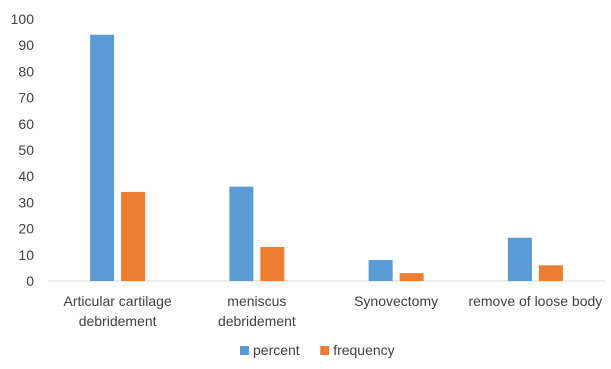 This screenshot has width=611, height=369. Describe the element at coordinates (30, 281) in the screenshot. I see `y-tick-label: 0` at that location.